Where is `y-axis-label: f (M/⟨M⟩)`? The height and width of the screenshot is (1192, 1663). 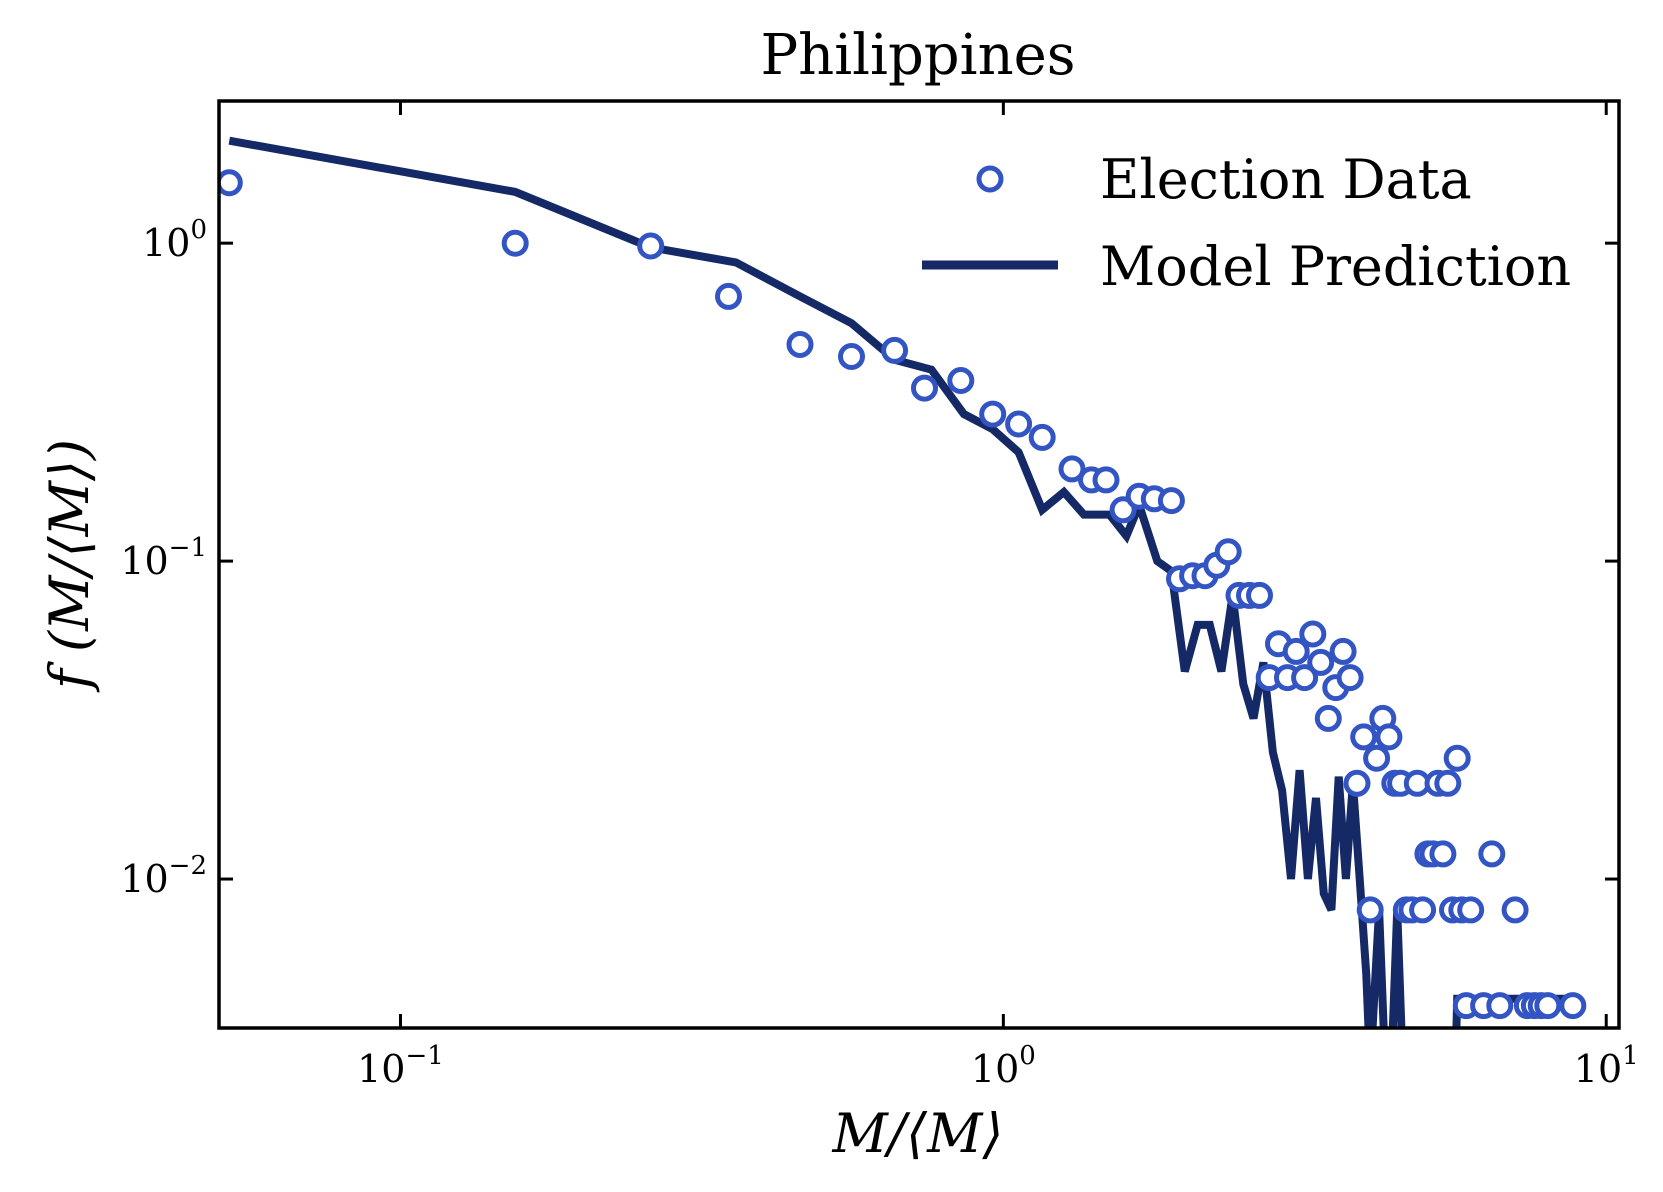 y-axis-label: f (M/⟨M⟩) is located at coordinates (69, 566).